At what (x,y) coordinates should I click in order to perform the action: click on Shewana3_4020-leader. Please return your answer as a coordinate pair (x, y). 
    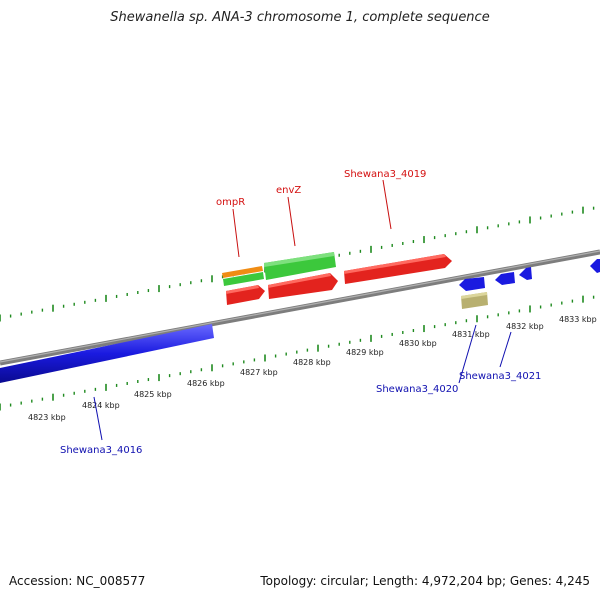
    Looking at the image, I should click on (467, 354).